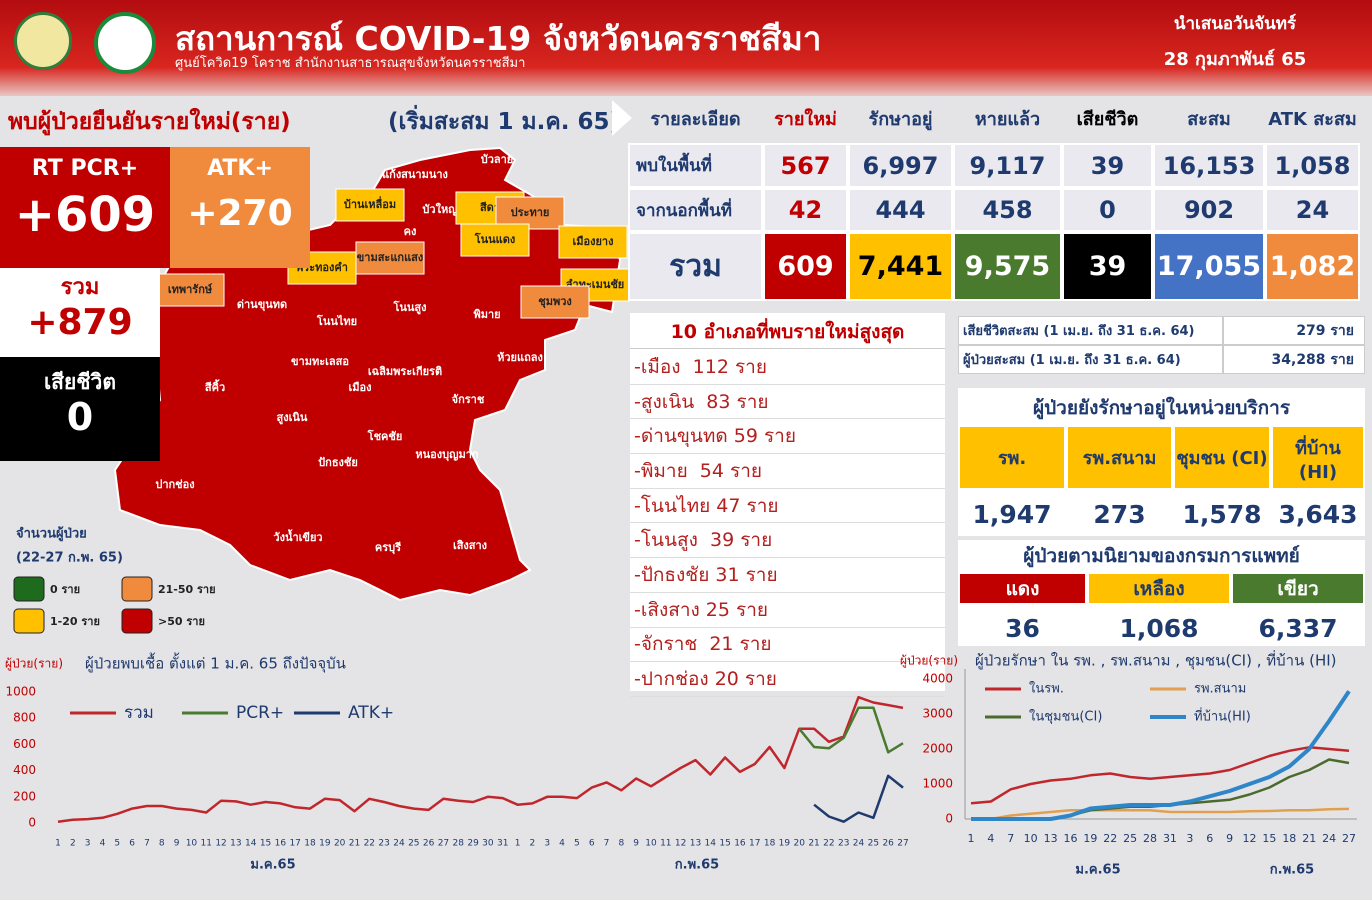 Image resolution: width=1372 pixels, height=900 pixels. I want to click on title: สถานการณ์ COVID-19 จังหวัดนครราชสีมา, so click(498, 38).